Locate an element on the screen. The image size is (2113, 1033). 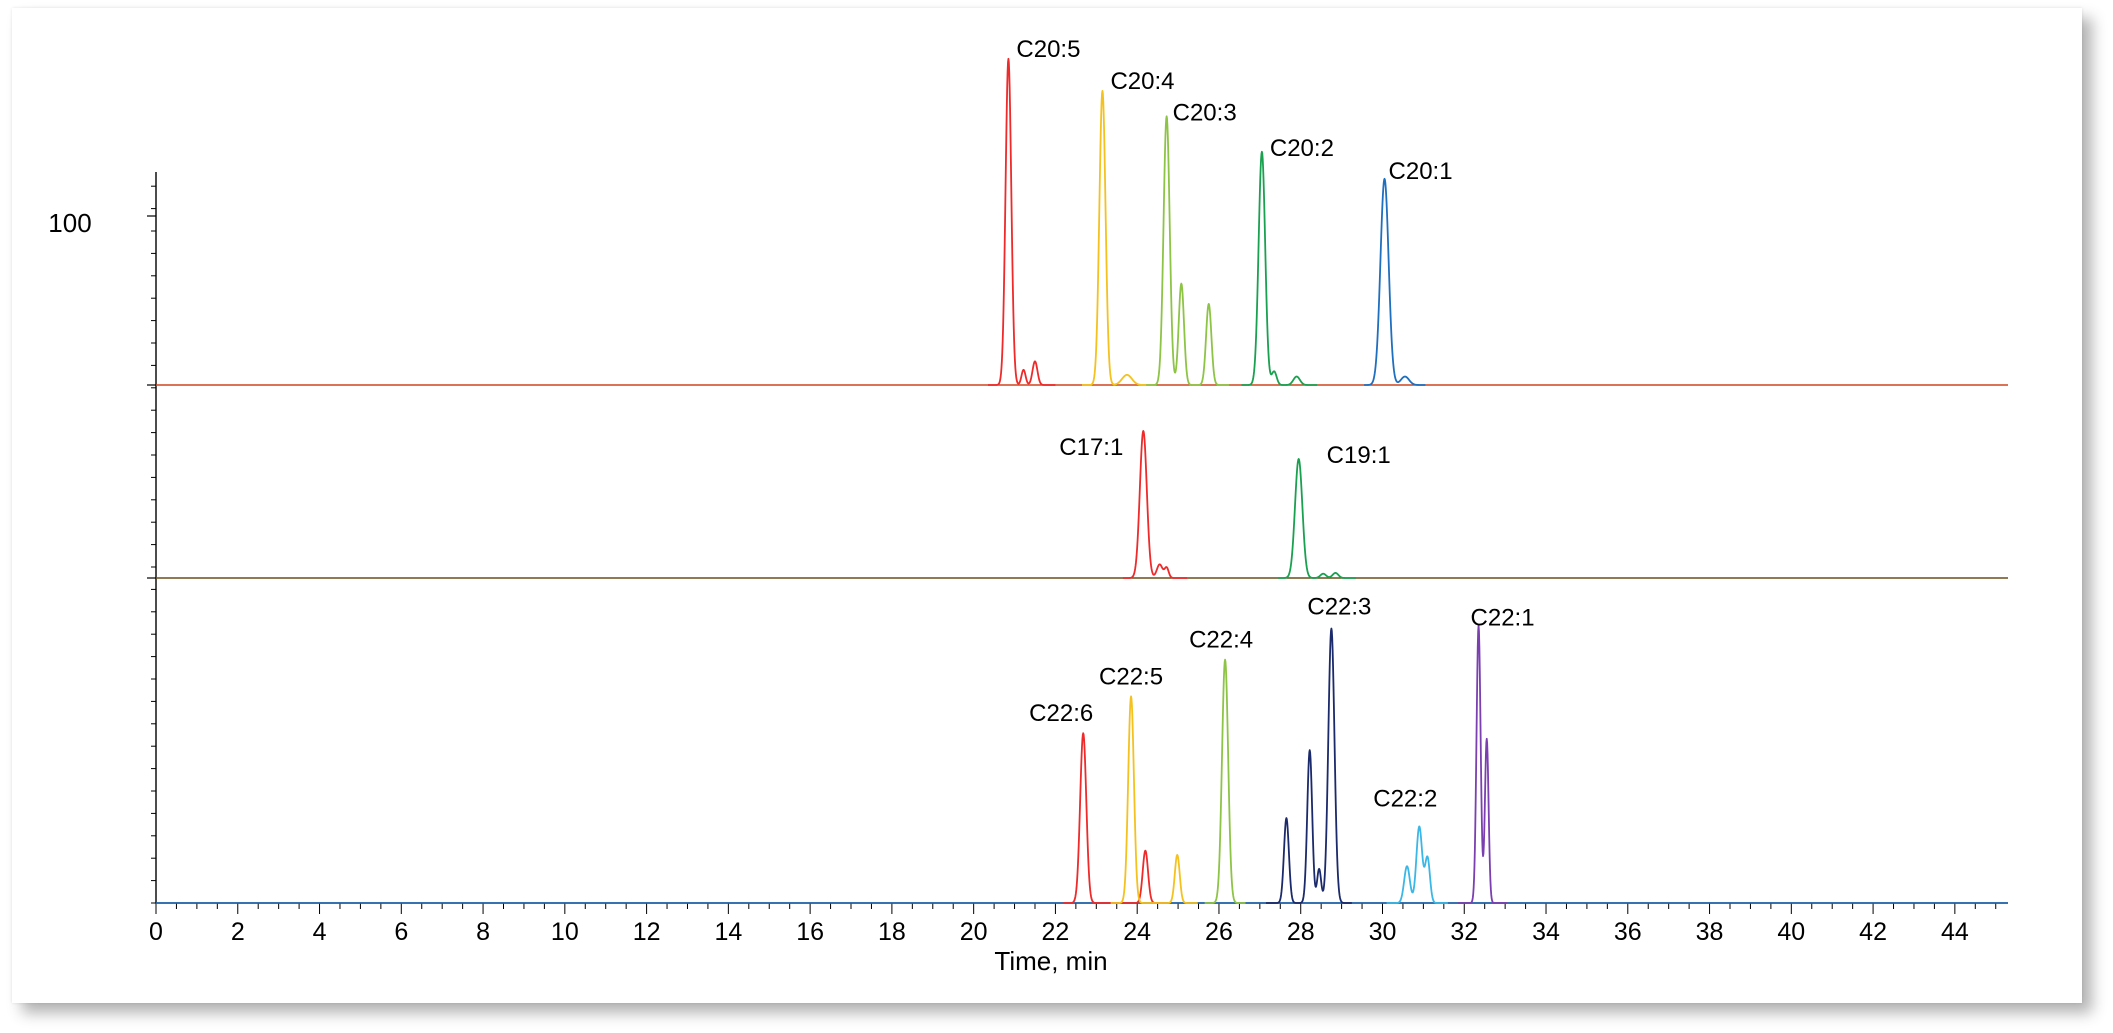
x-tick-label: 36 is located at coordinates (1628, 932).